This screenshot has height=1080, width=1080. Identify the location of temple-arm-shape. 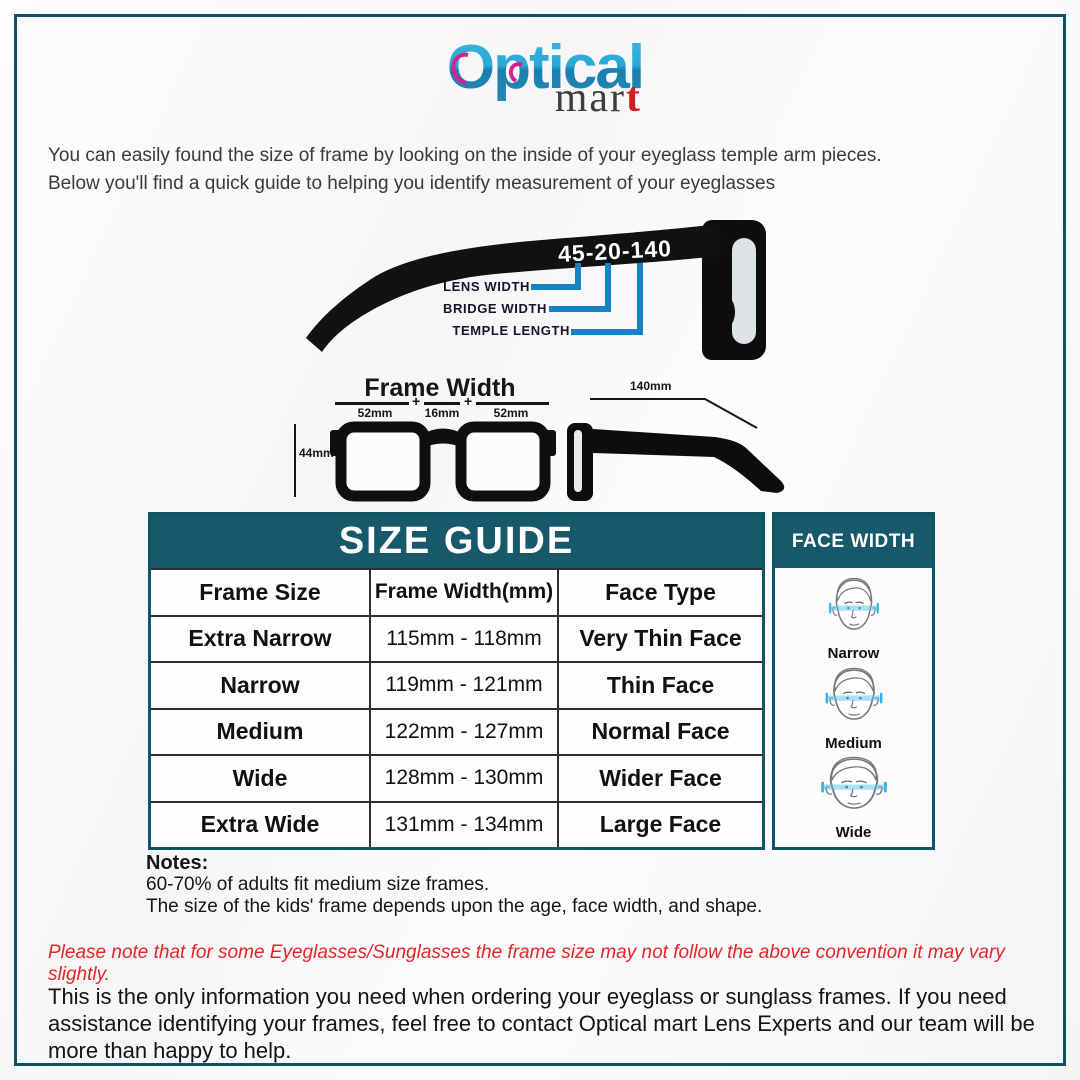
(513, 288).